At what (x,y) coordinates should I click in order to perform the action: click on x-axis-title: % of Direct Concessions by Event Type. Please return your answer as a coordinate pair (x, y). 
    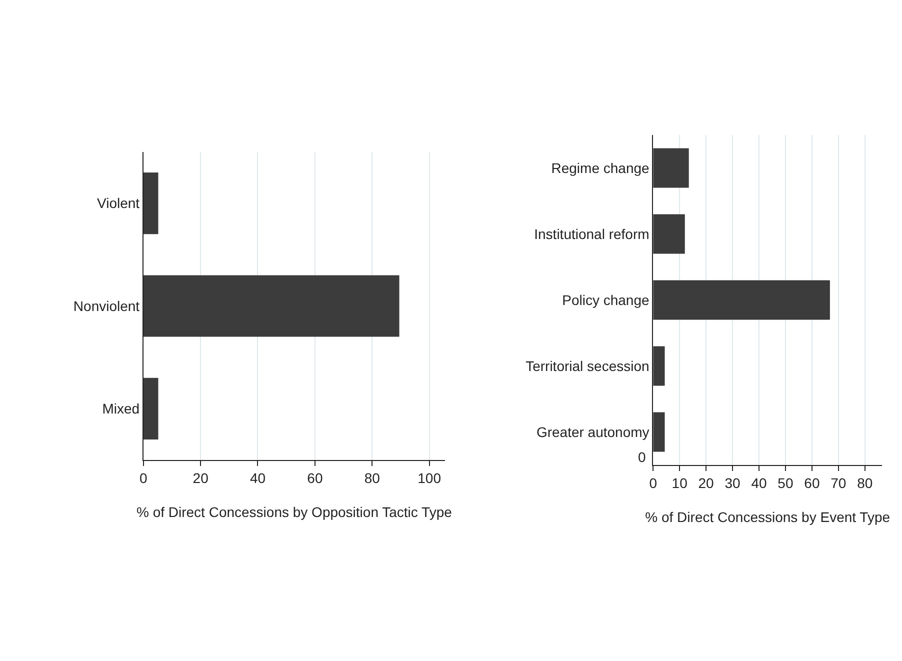
    Looking at the image, I should click on (767, 517).